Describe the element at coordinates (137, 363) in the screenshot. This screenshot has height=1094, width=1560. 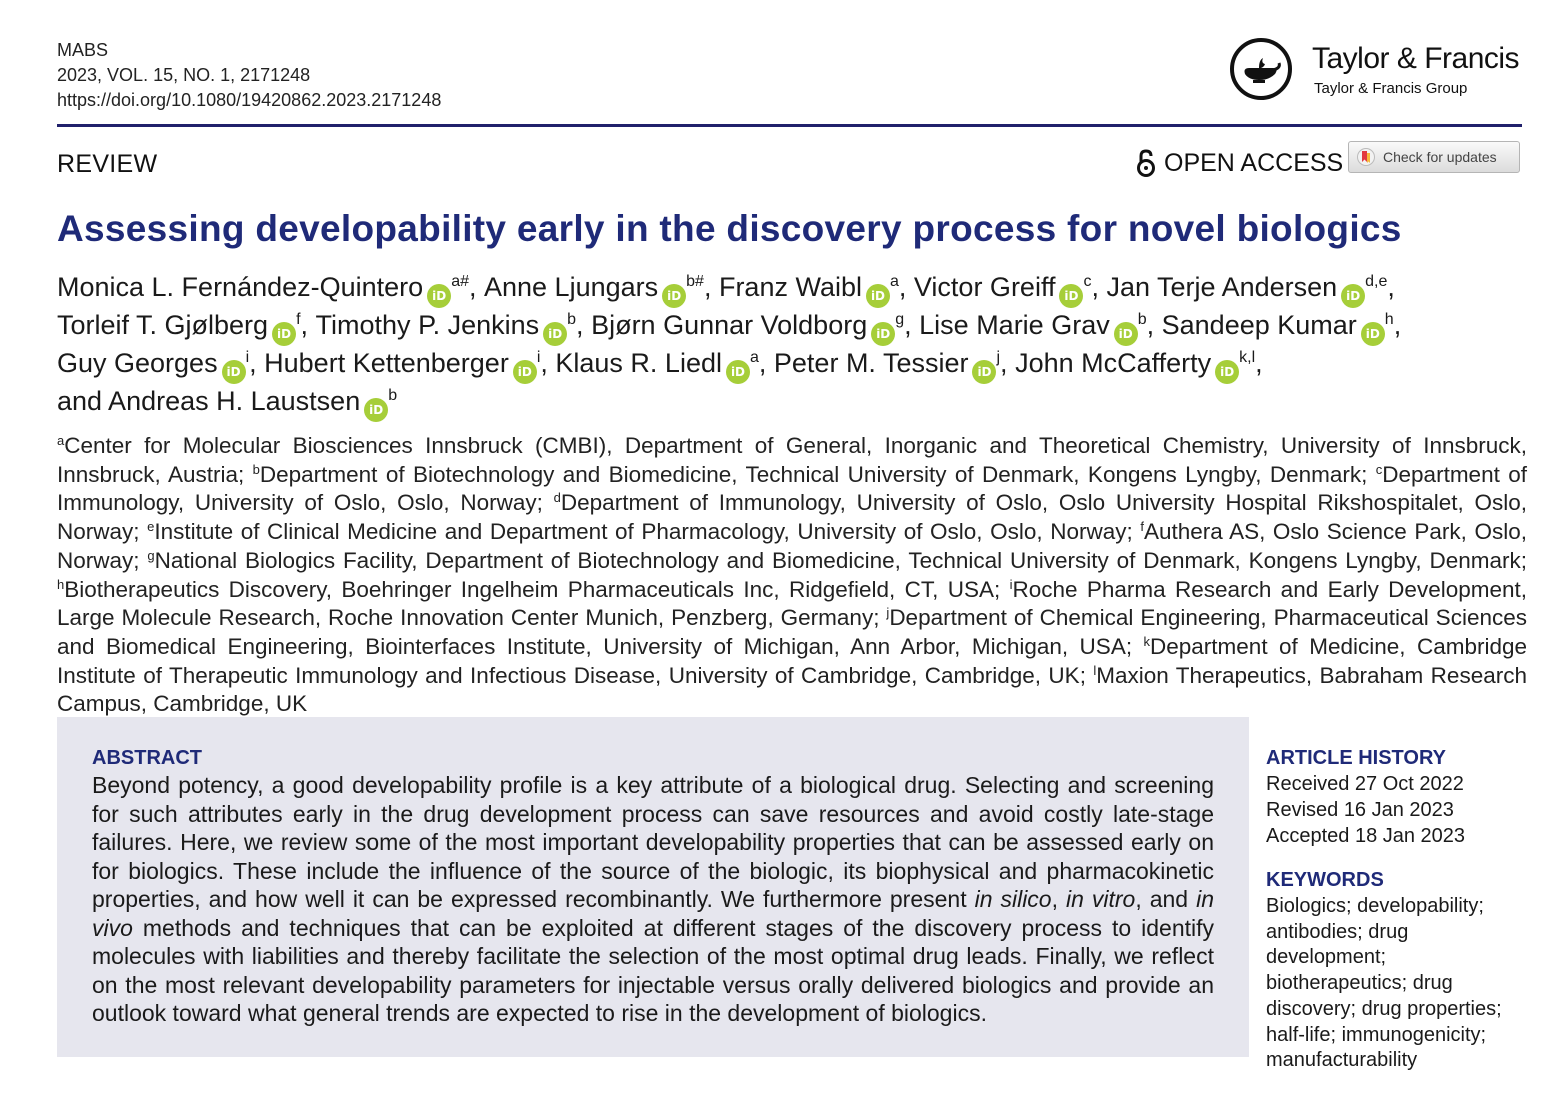
I see `author-name: Guy Georges` at that location.